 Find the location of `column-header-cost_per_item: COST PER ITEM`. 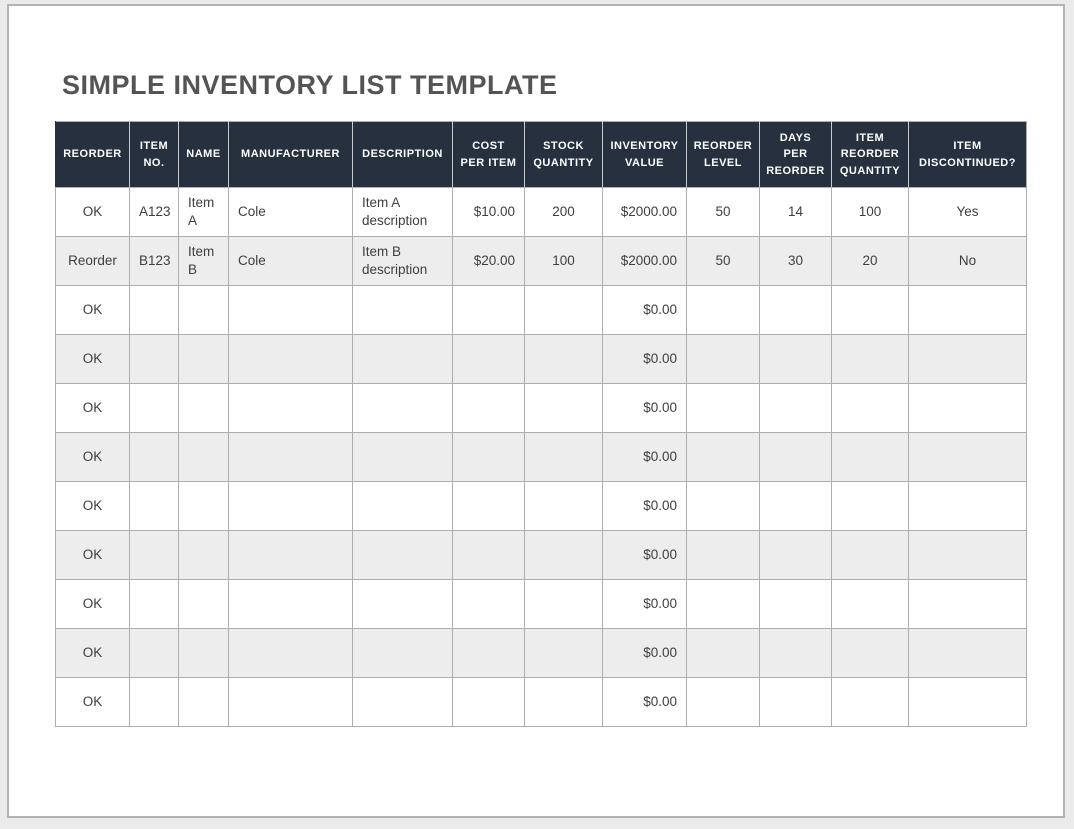

column-header-cost_per_item: COST PER ITEM is located at coordinates (488, 154).